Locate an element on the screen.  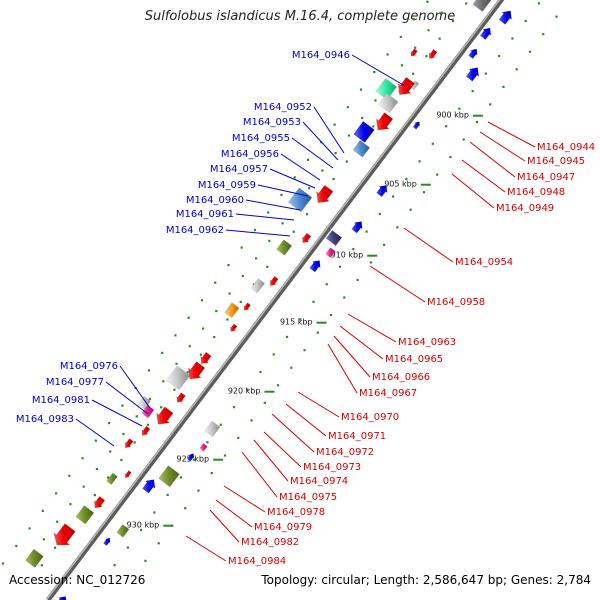
locus-label-minus: M164_0979 is located at coordinates (263, 516).